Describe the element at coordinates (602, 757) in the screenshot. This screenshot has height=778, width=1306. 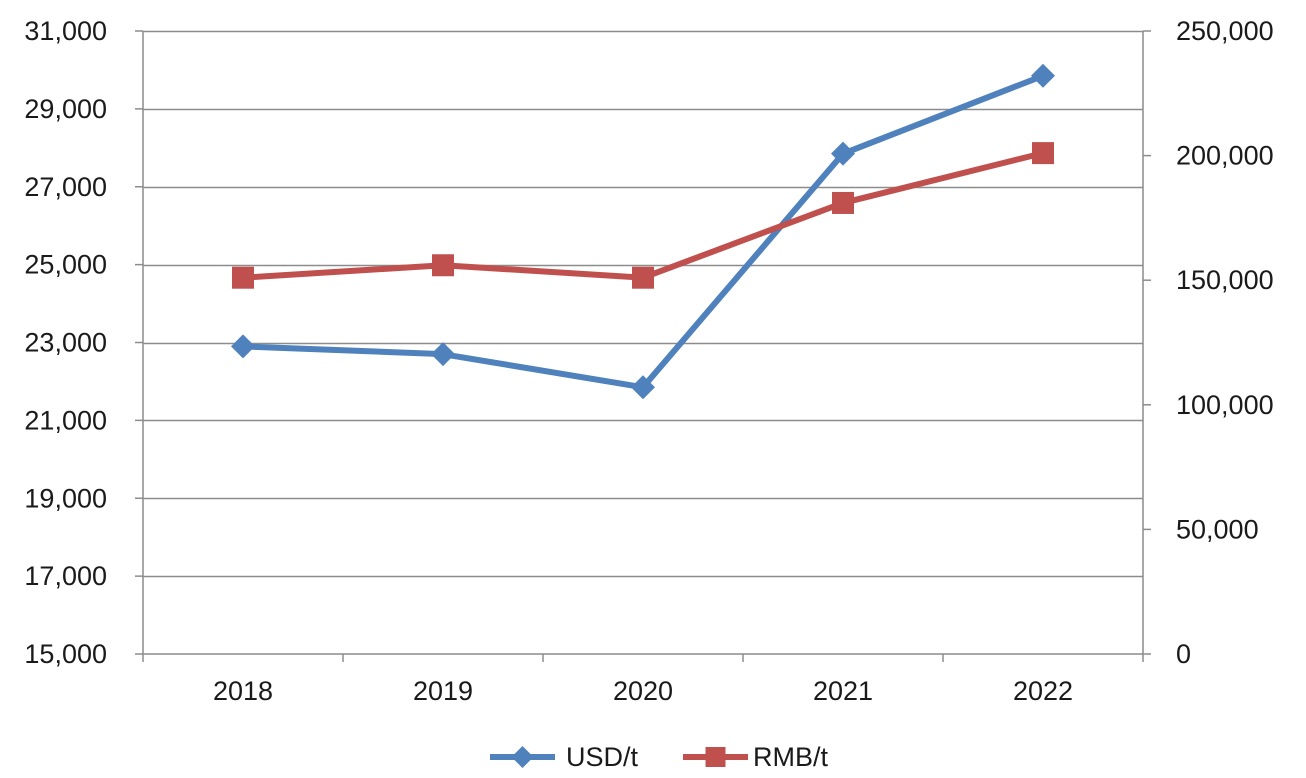
I see `legend-label-usd-t: USD/t` at that location.